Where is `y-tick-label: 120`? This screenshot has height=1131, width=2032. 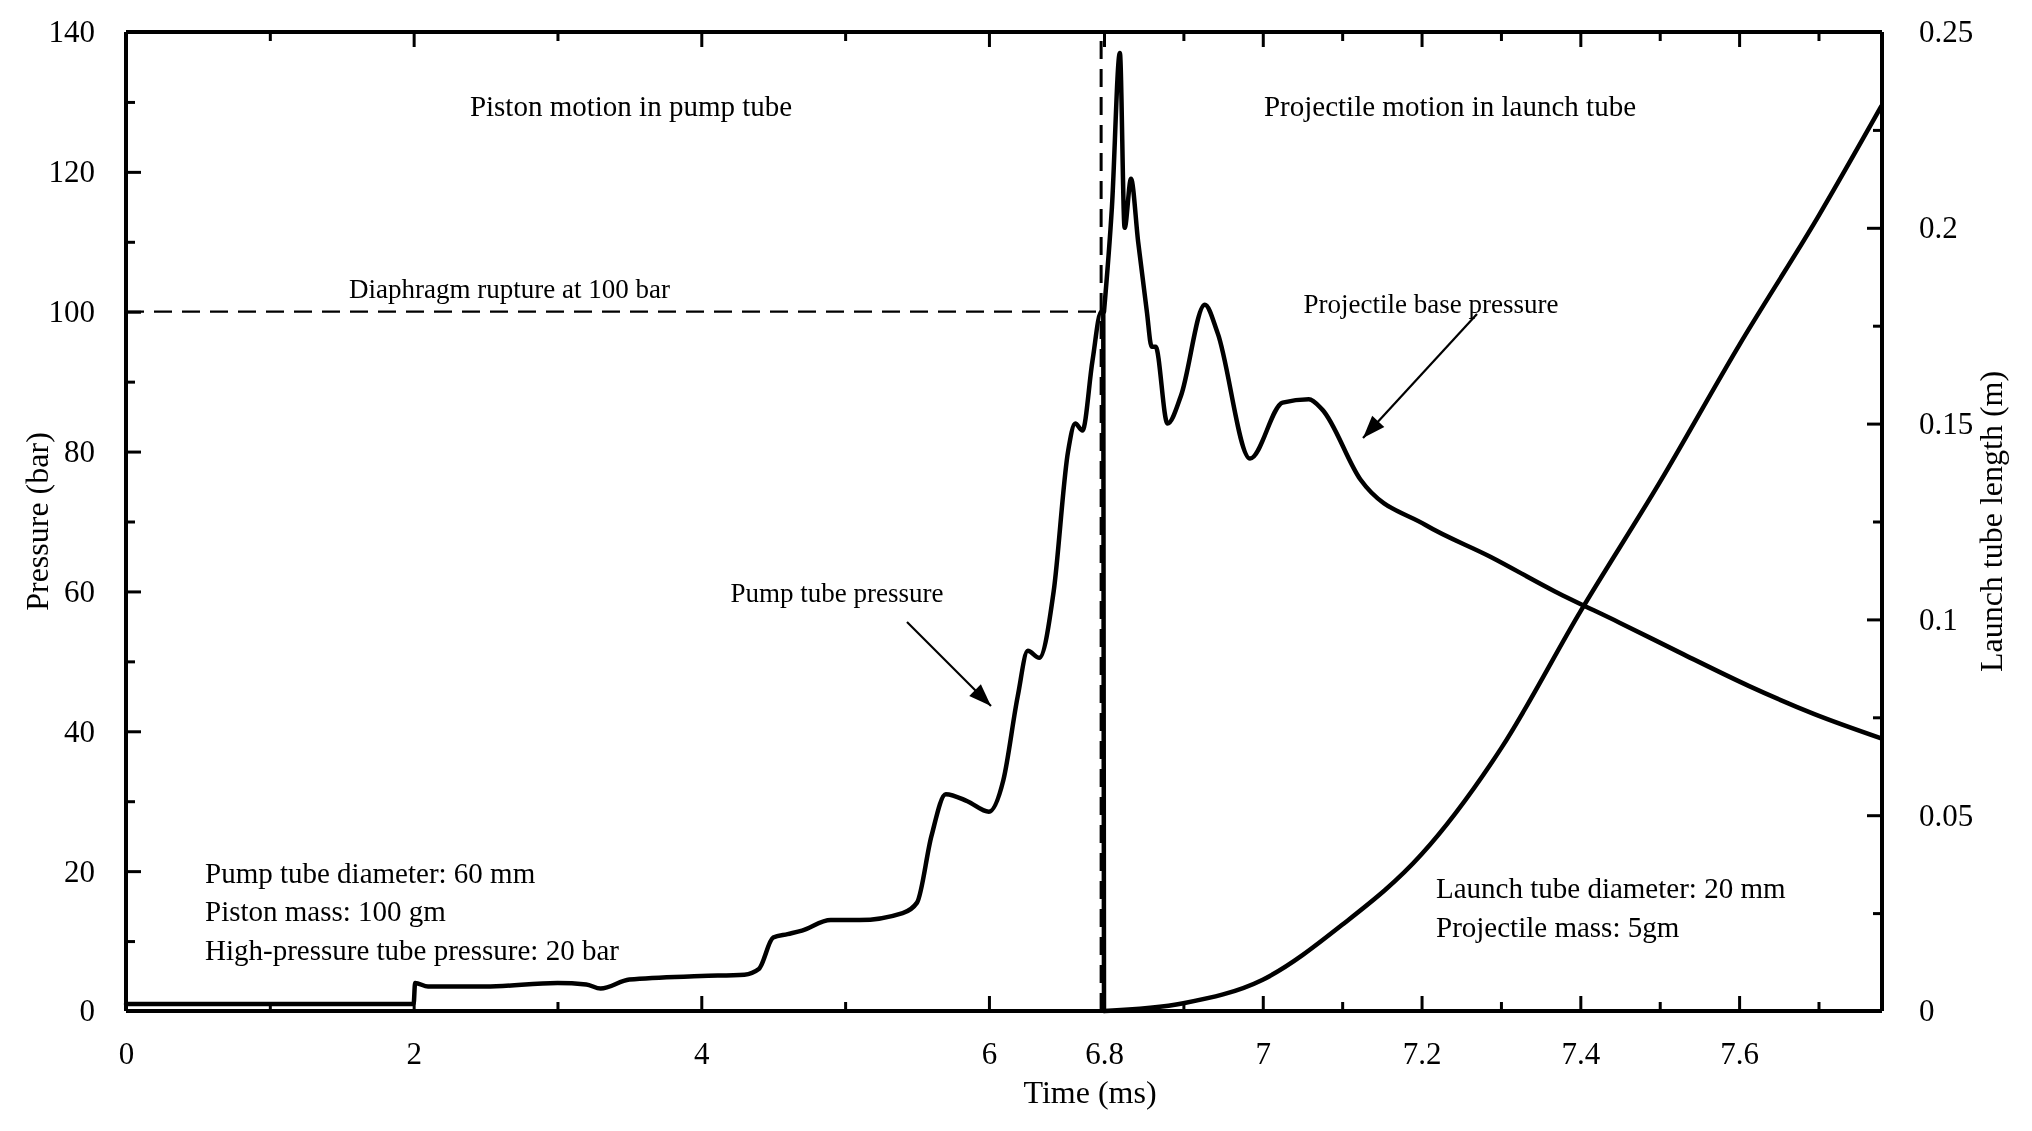 y-tick-label: 120 is located at coordinates (71, 172).